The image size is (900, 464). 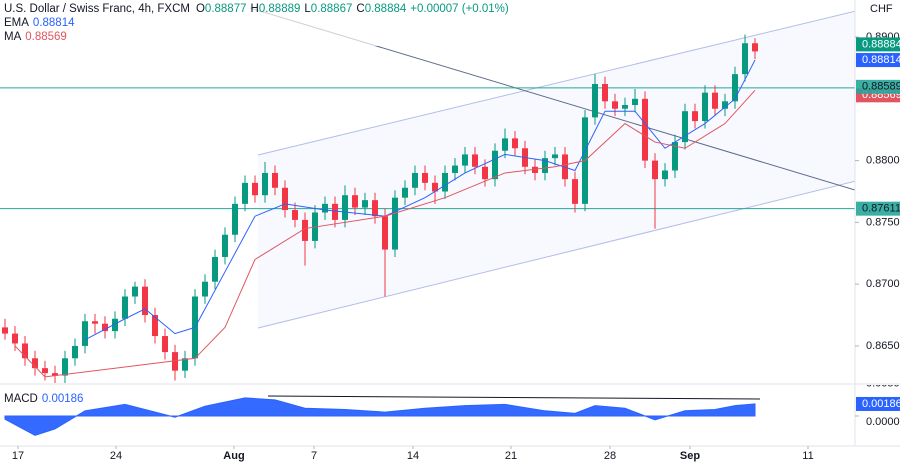 What do you see at coordinates (21, 399) in the screenshot?
I see `macd-name: MACD` at bounding box center [21, 399].